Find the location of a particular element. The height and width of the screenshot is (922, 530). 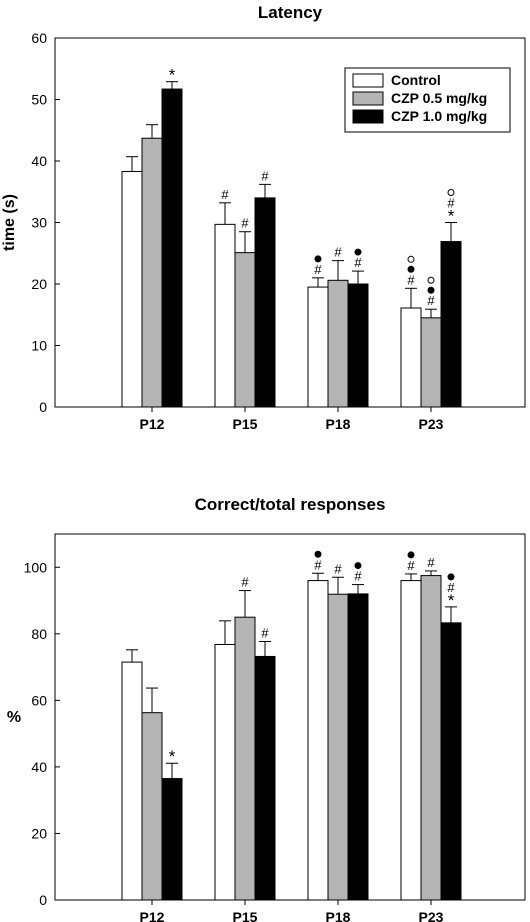

y-tick-label: 80 is located at coordinates (39, 634).